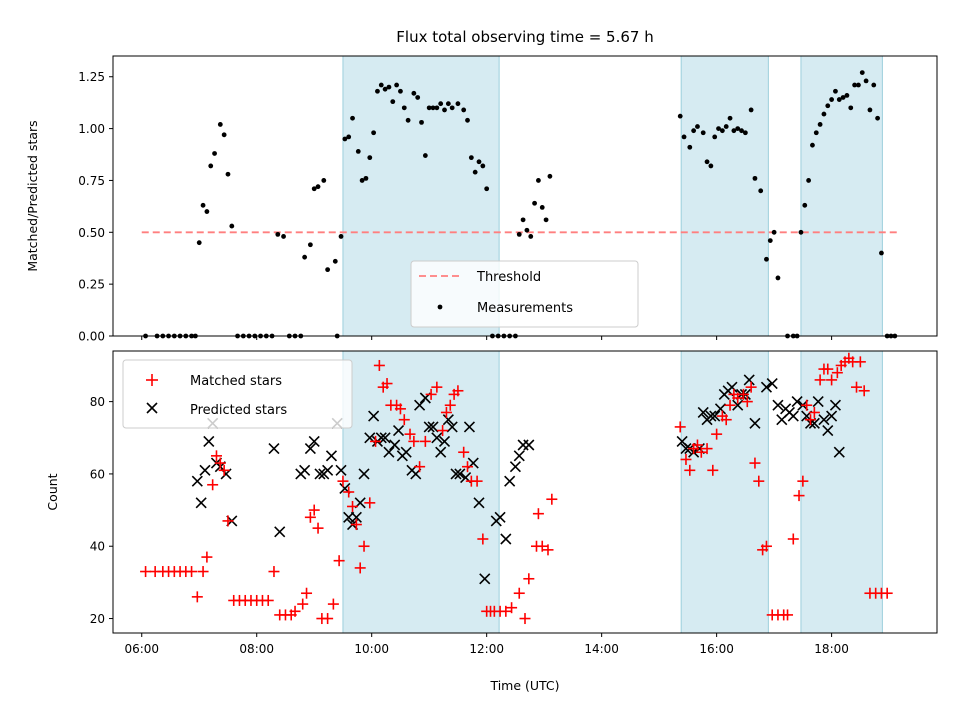 The height and width of the screenshot is (720, 960). I want to click on x-tick-label: 08:00, so click(256, 649).